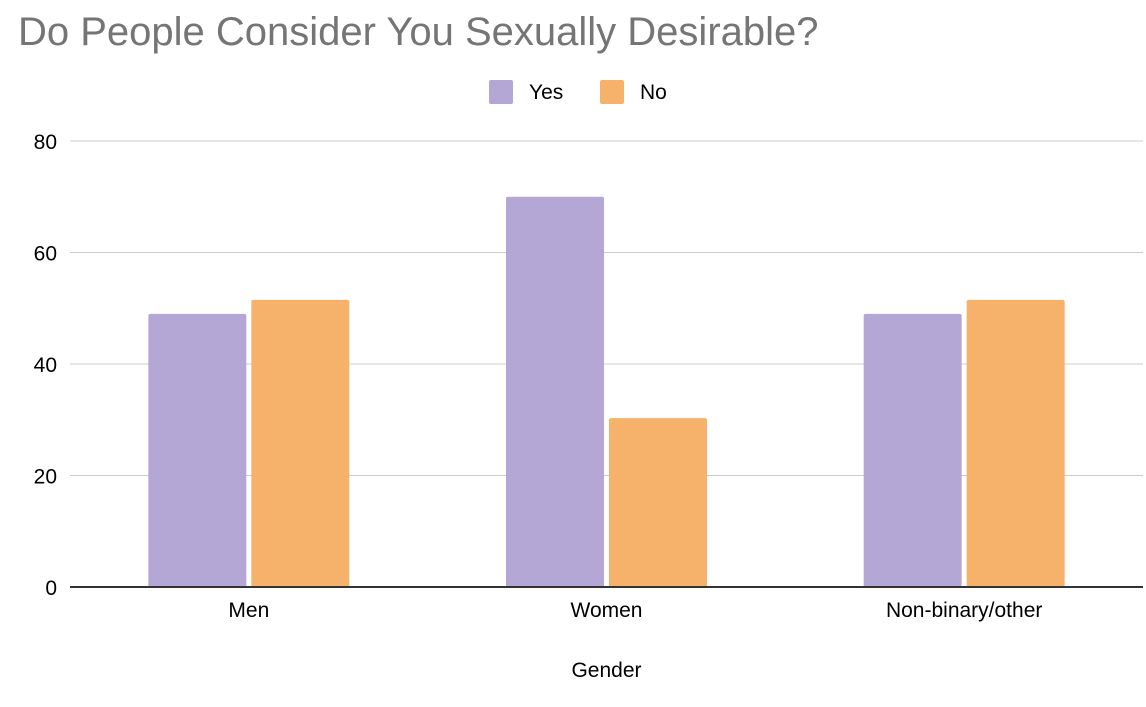 The height and width of the screenshot is (707, 1146). Describe the element at coordinates (606, 670) in the screenshot. I see `x-axis-title: Gender` at that location.